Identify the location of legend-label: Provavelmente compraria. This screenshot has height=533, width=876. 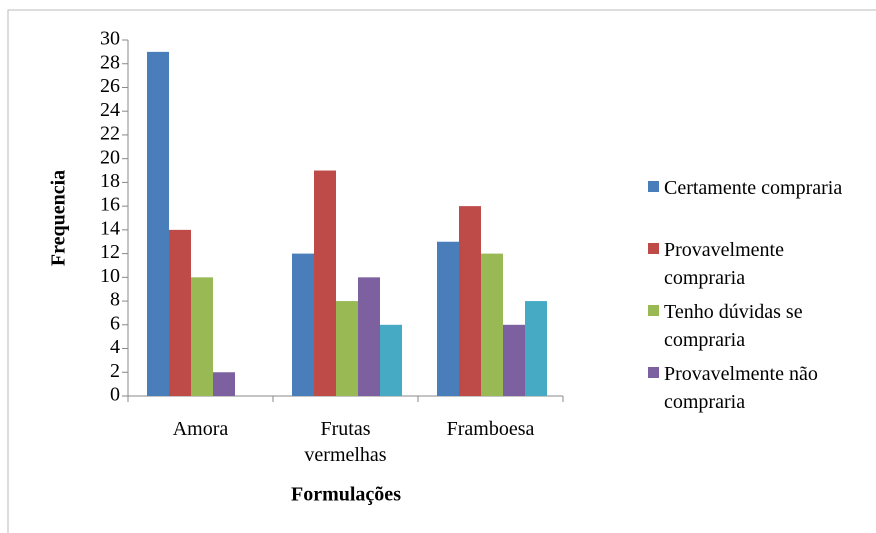
(724, 264).